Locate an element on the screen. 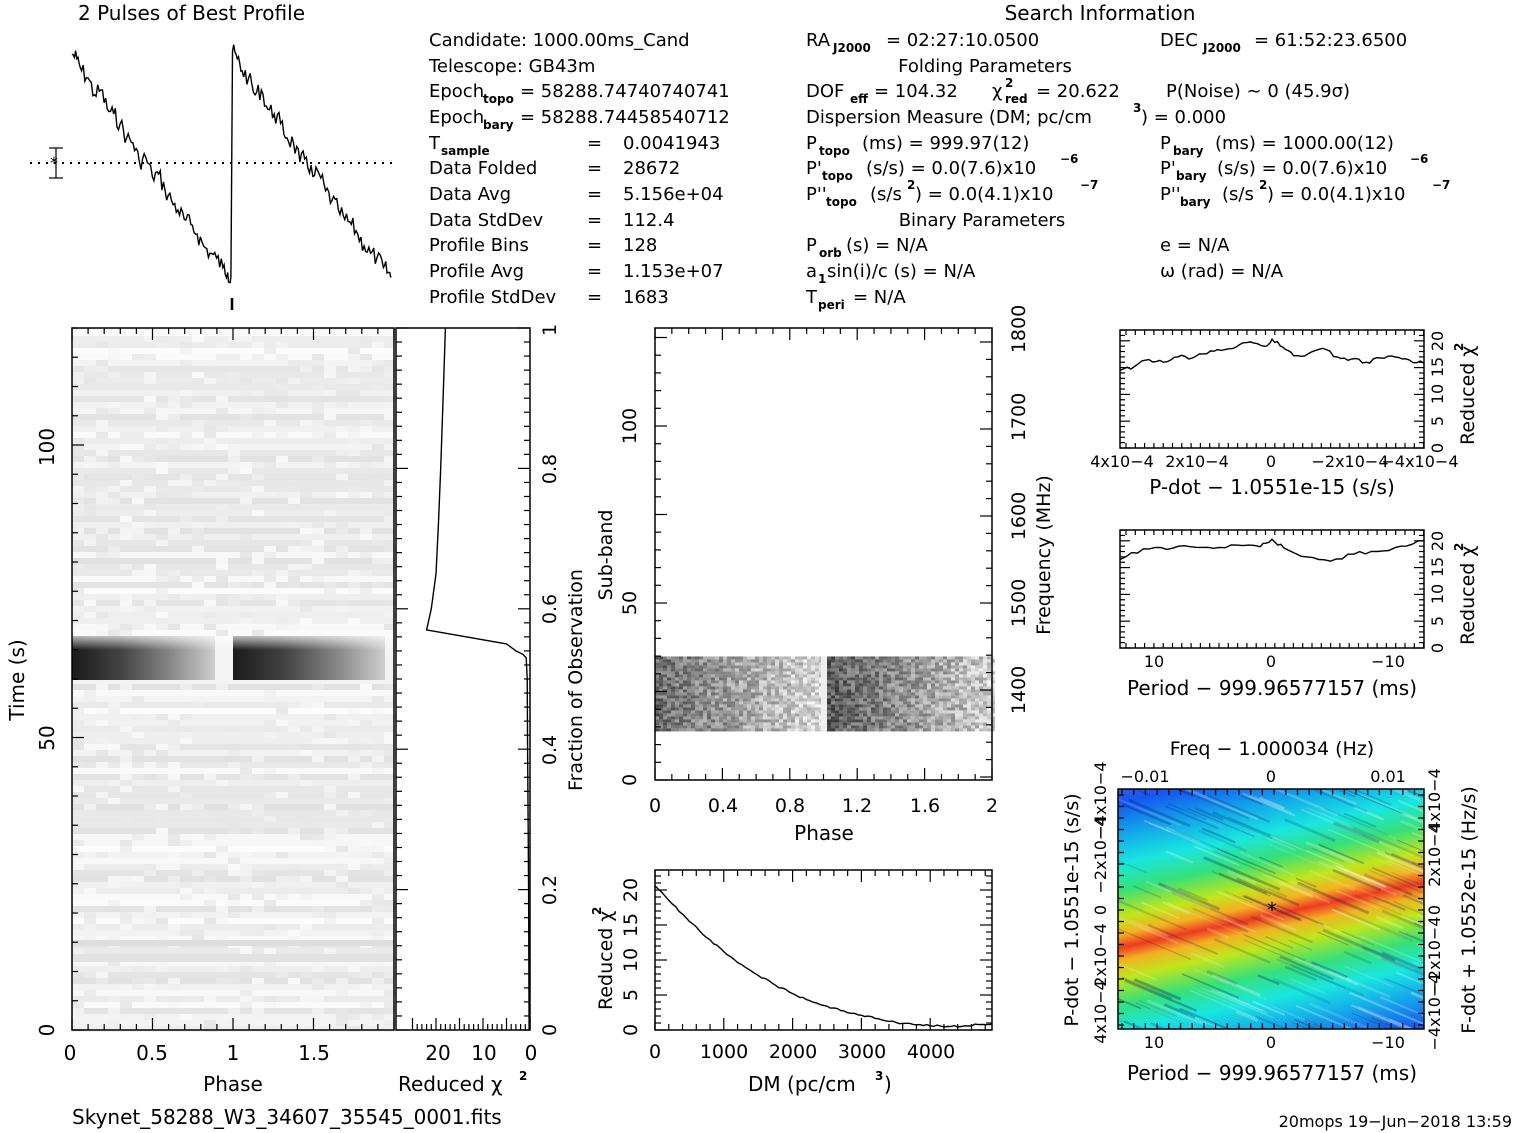 The image size is (1517, 1133). map-xlabel: Period − 999.96577157 (ms) is located at coordinates (1272, 1073).